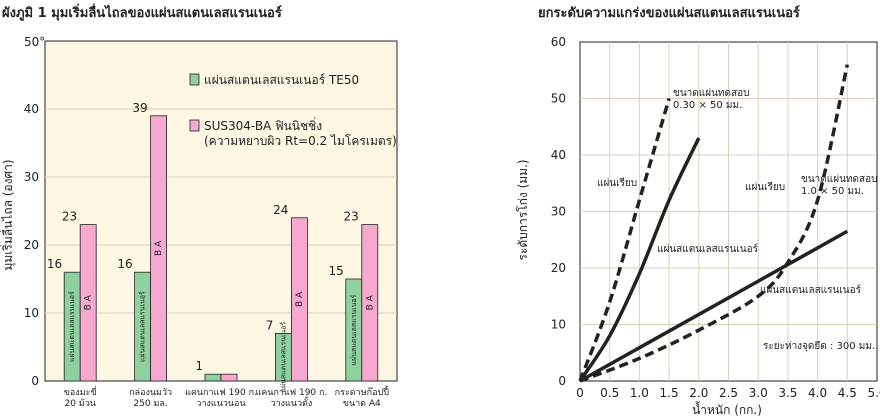  What do you see at coordinates (220, 404) in the screenshot?
I see `left-x-category-label: วางแนวนอน` at bounding box center [220, 404].